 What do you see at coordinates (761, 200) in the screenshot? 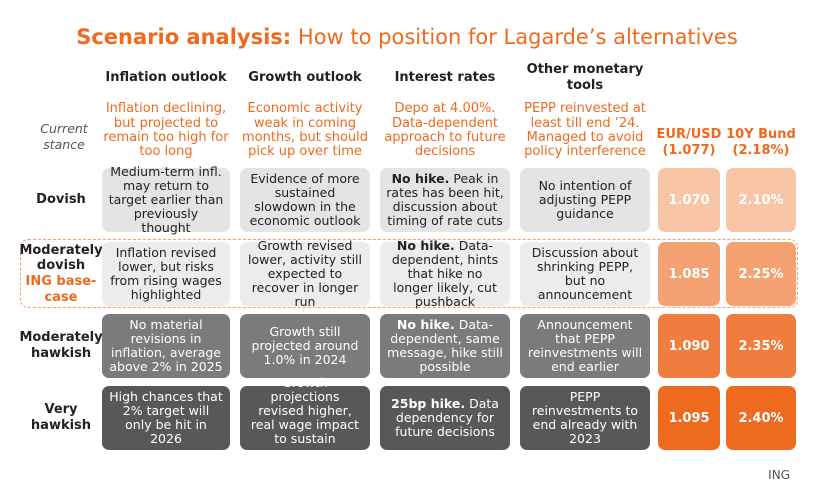
I see `market-value: 2.10%` at bounding box center [761, 200].